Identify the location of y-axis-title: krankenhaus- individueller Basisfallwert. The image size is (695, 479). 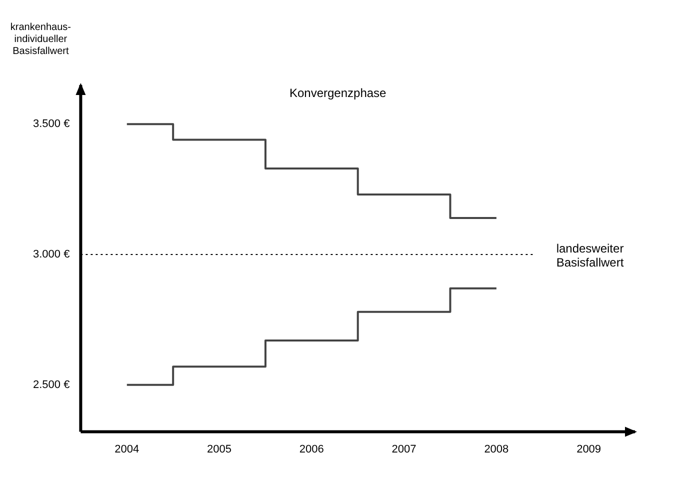
(40, 39).